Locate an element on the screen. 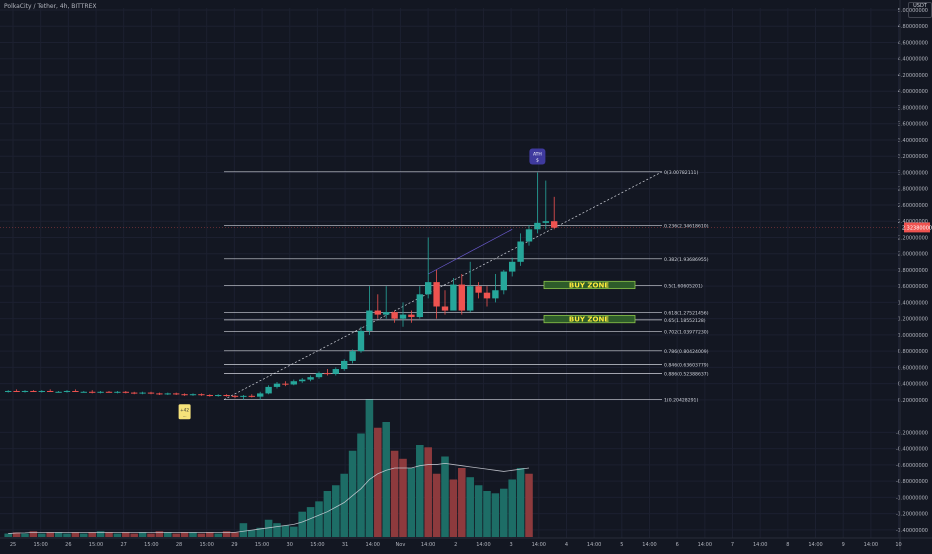 The width and height of the screenshot is (932, 554). price-tick-label: 2.60000000 is located at coordinates (913, 206).